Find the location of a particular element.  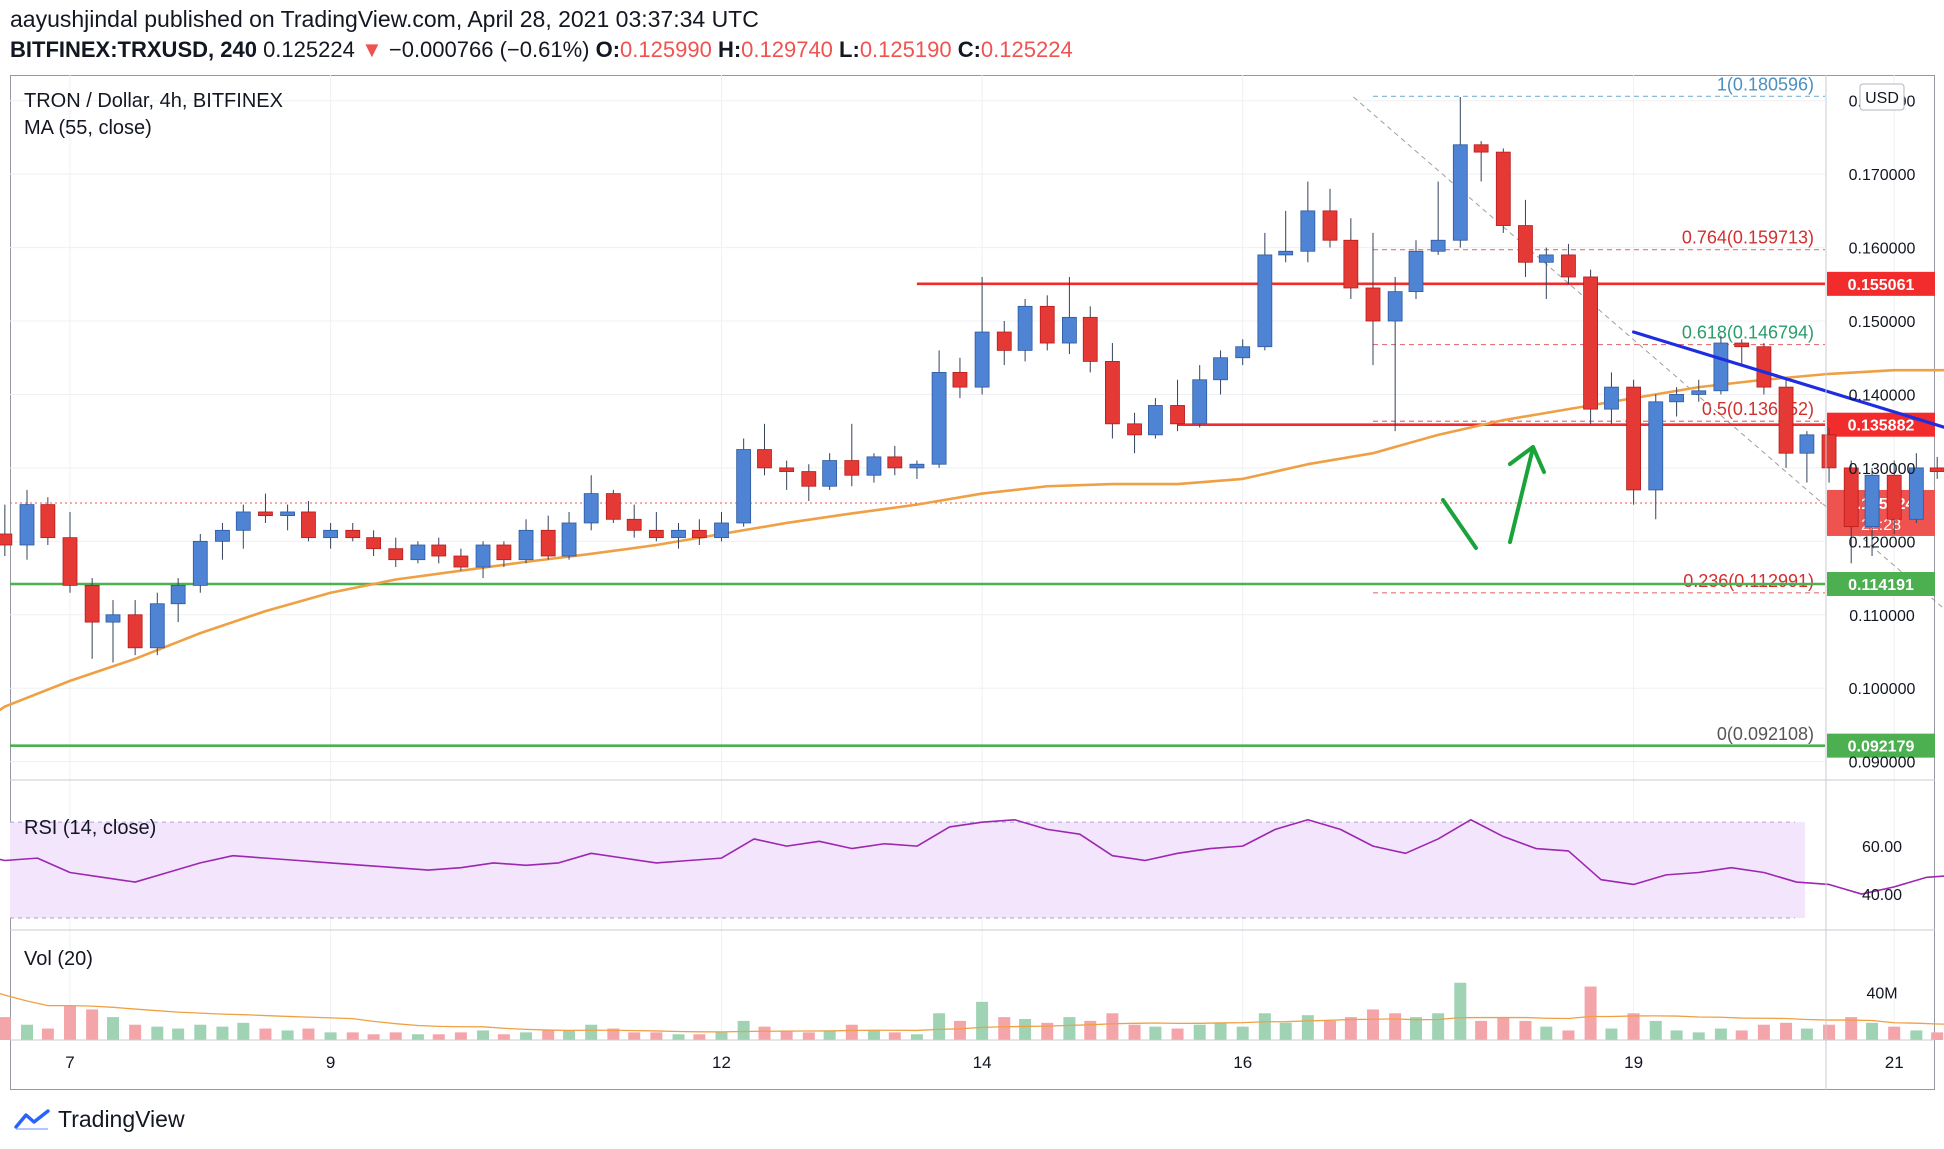

price-tick-label-partial: 0.090000 is located at coordinates (1882, 763).